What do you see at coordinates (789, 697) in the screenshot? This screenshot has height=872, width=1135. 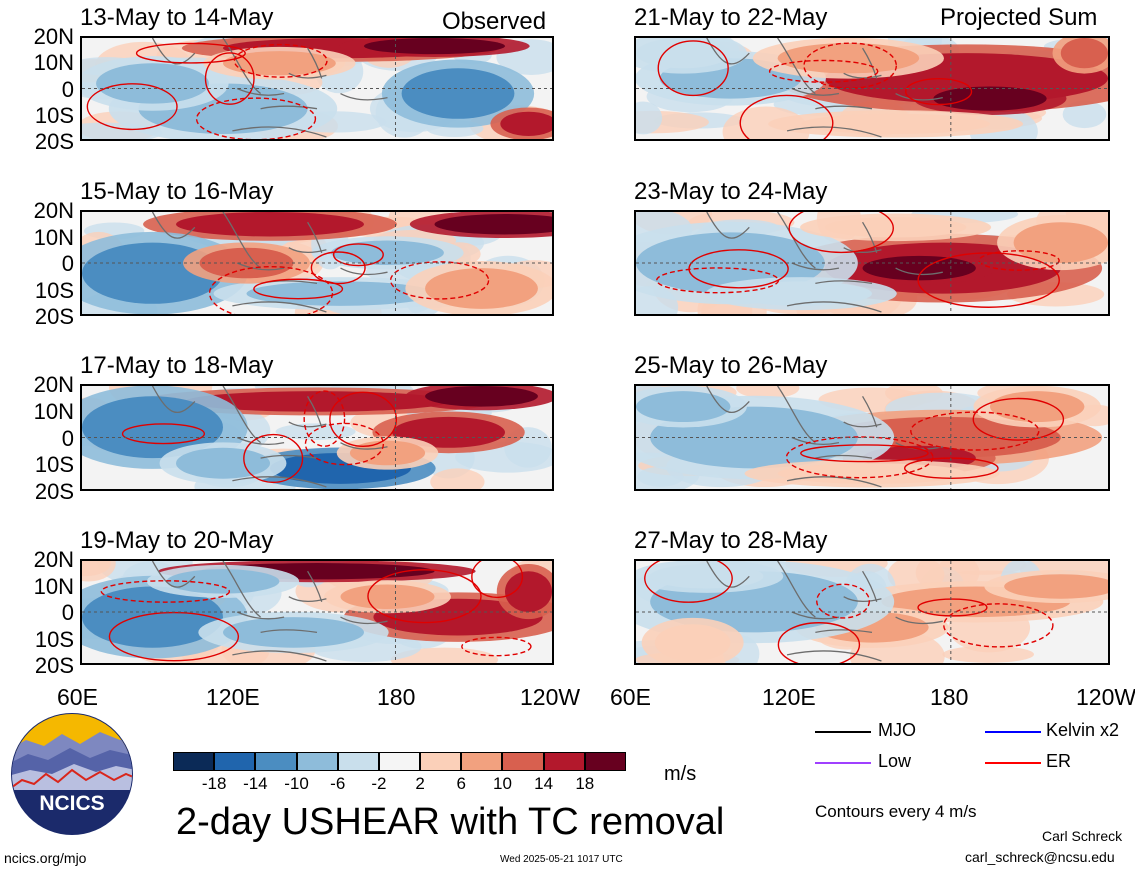 I see `lon-label-120e-right: 120E` at bounding box center [789, 697].